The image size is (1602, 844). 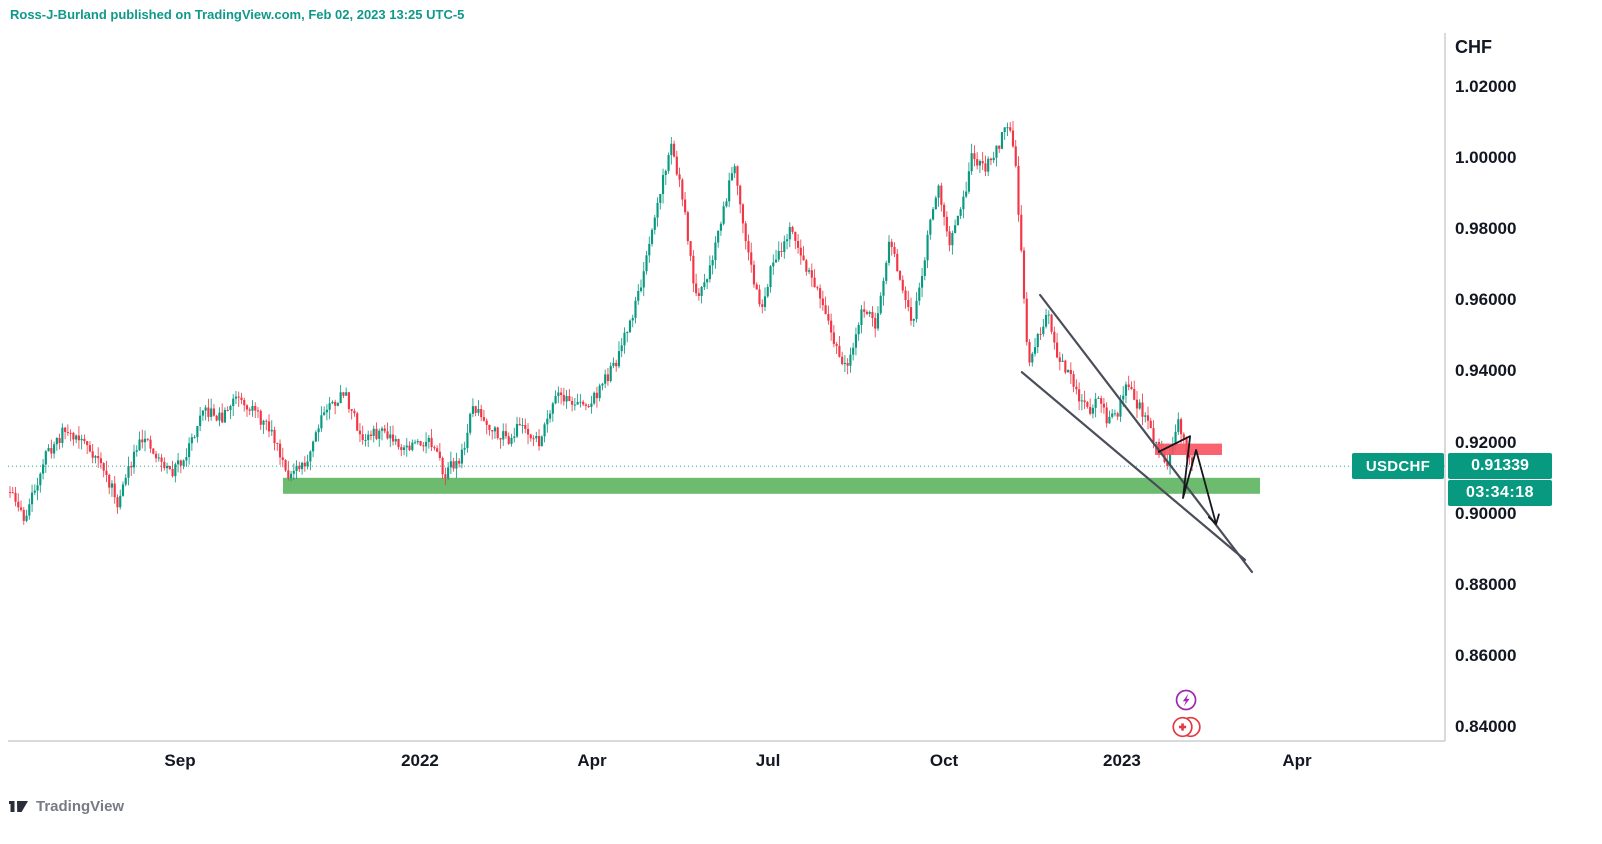 I want to click on bar-countdown-value: 03:34:18, so click(x=1500, y=493).